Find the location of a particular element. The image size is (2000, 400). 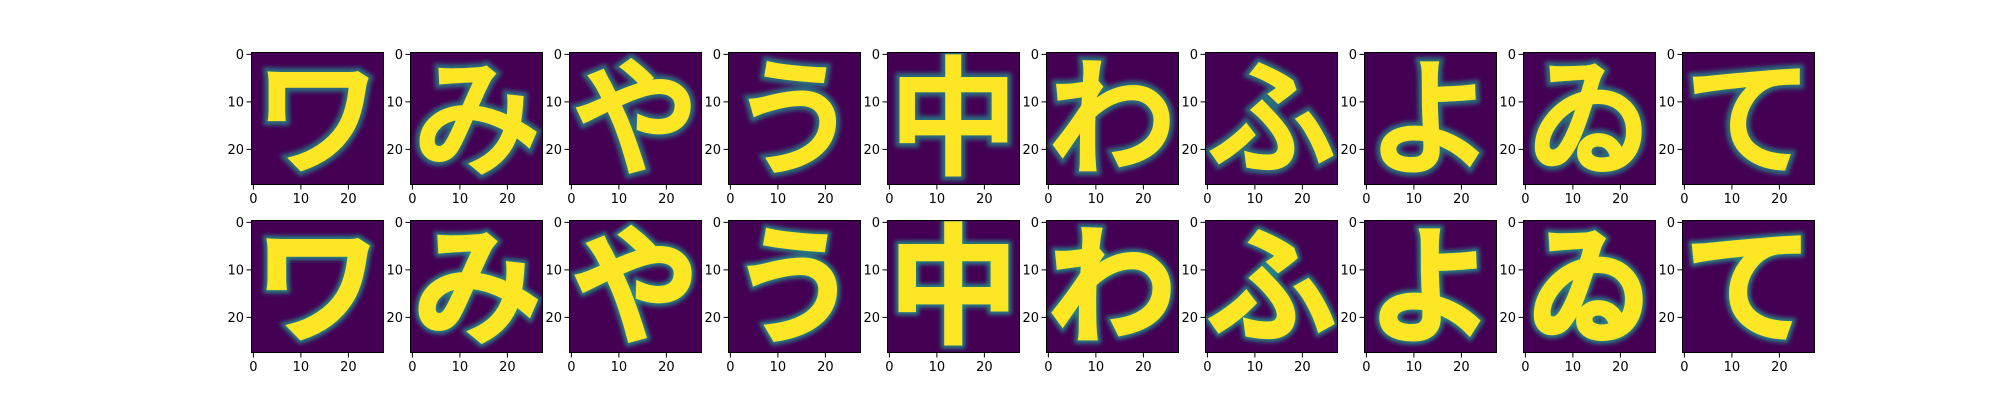

glyph-core: て is located at coordinates (1748, 120).